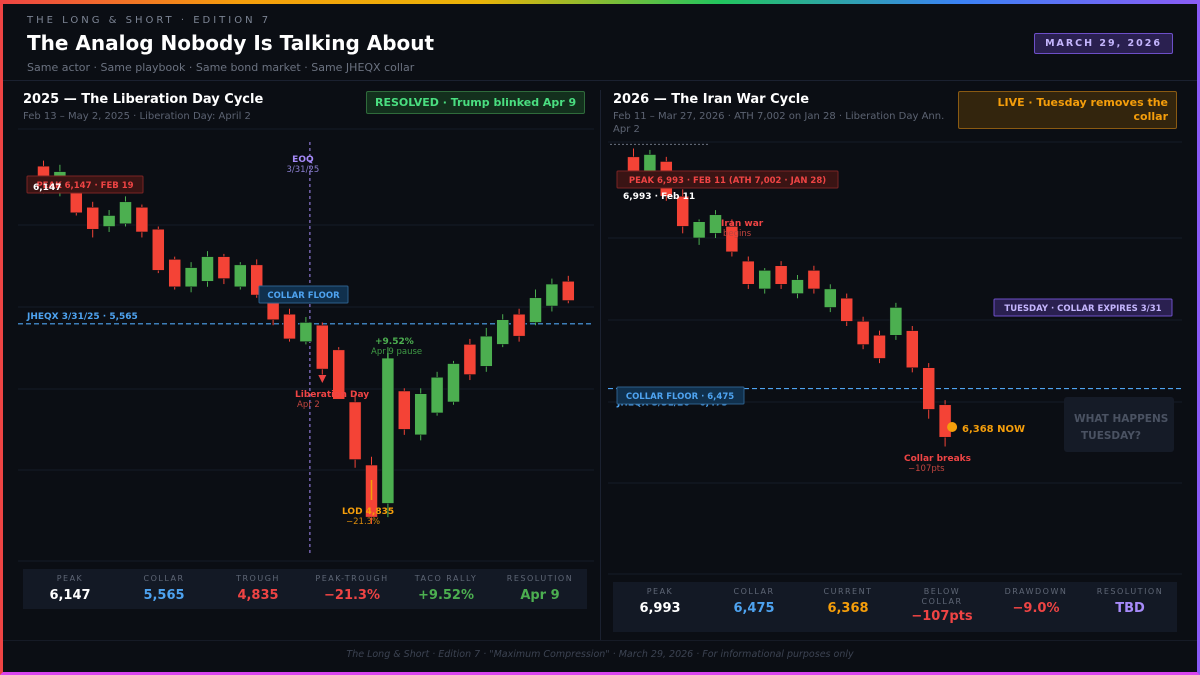  I want to click on left-panel-title: 2025 — The Liberation Day Cycle, so click(143, 99).